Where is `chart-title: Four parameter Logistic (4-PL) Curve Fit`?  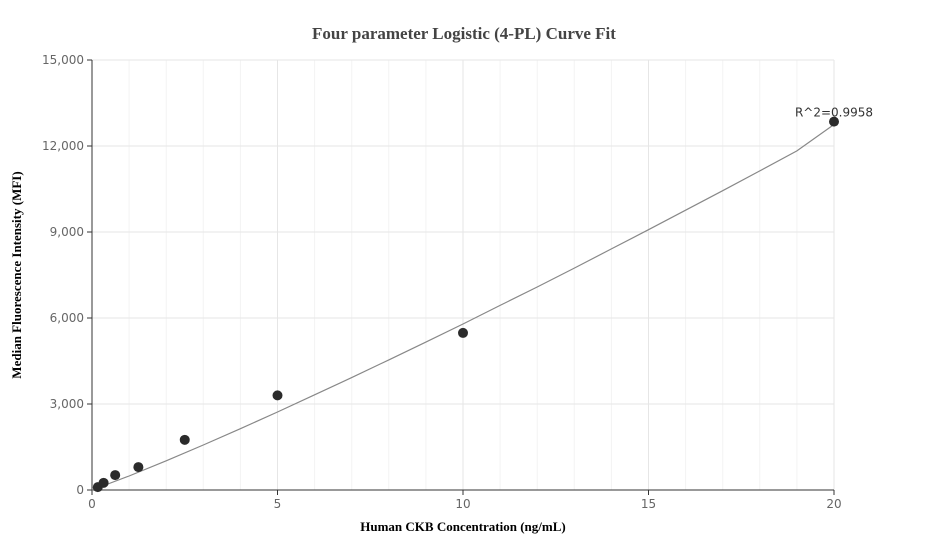
chart-title: Four parameter Logistic (4-PL) Curve Fit is located at coordinates (464, 33).